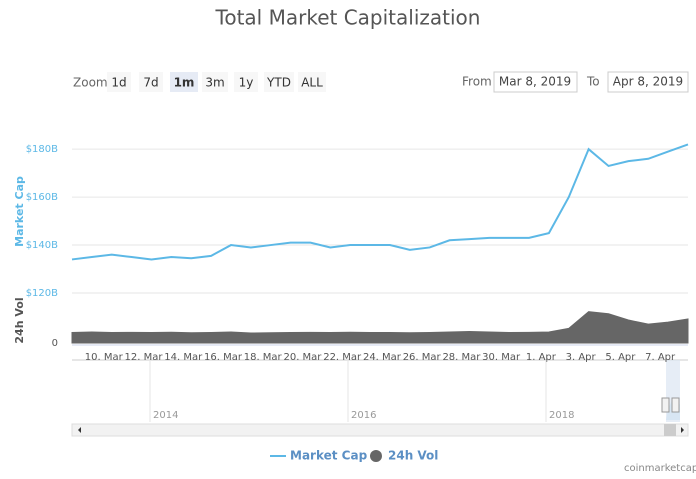 The width and height of the screenshot is (696, 479). Describe the element at coordinates (461, 357) in the screenshot. I see `x-tick-label: 28. Mar` at that location.